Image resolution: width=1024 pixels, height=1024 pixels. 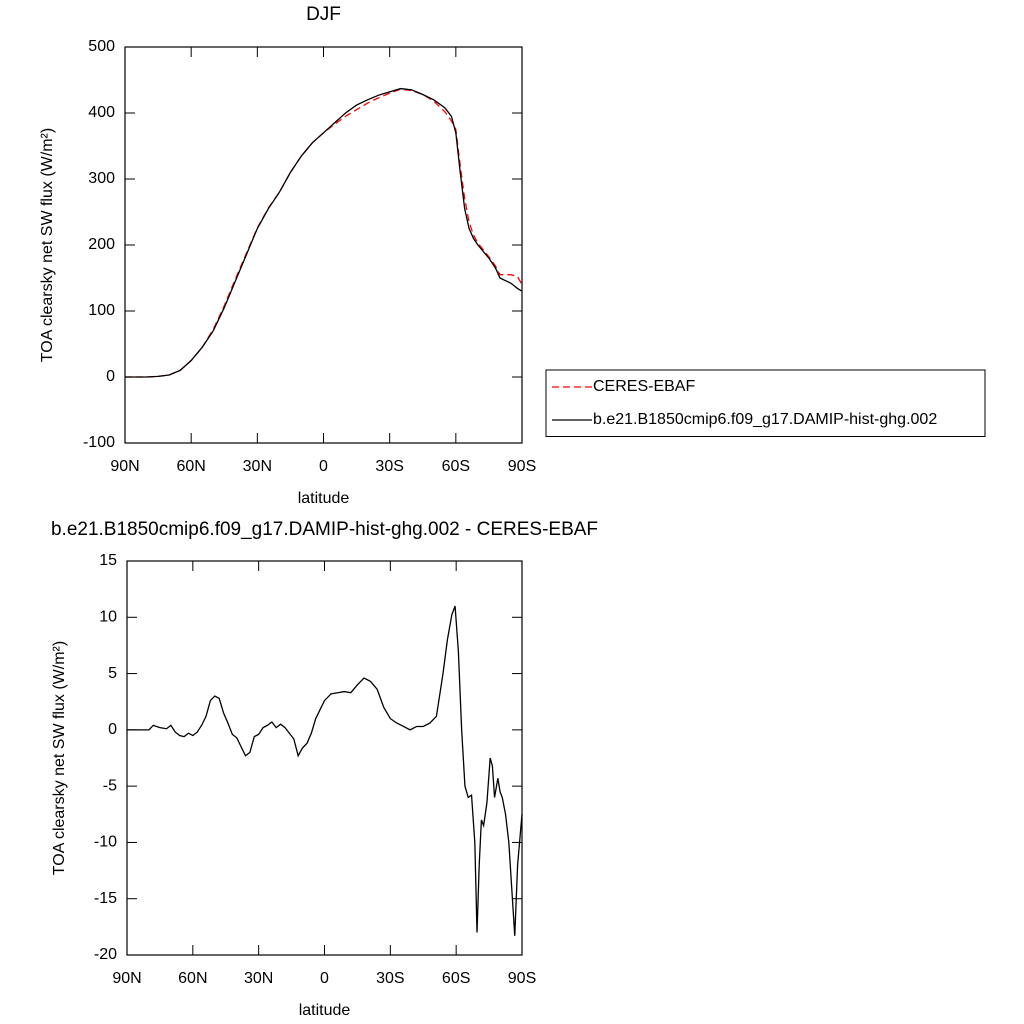 I want to click on chart-title: DJF, so click(x=323, y=14).